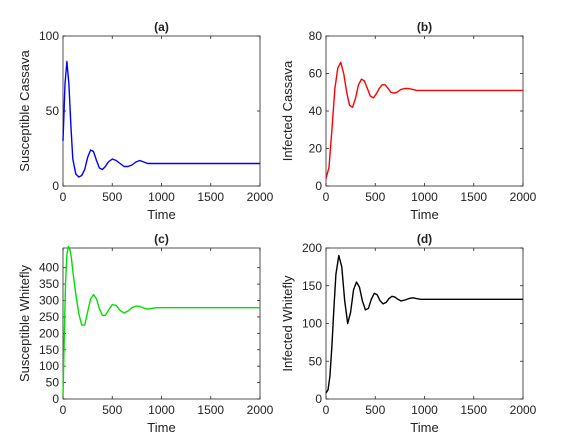 The width and height of the screenshot is (574, 446). I want to click on y-axis-label: Infected Cassava, so click(287, 110).